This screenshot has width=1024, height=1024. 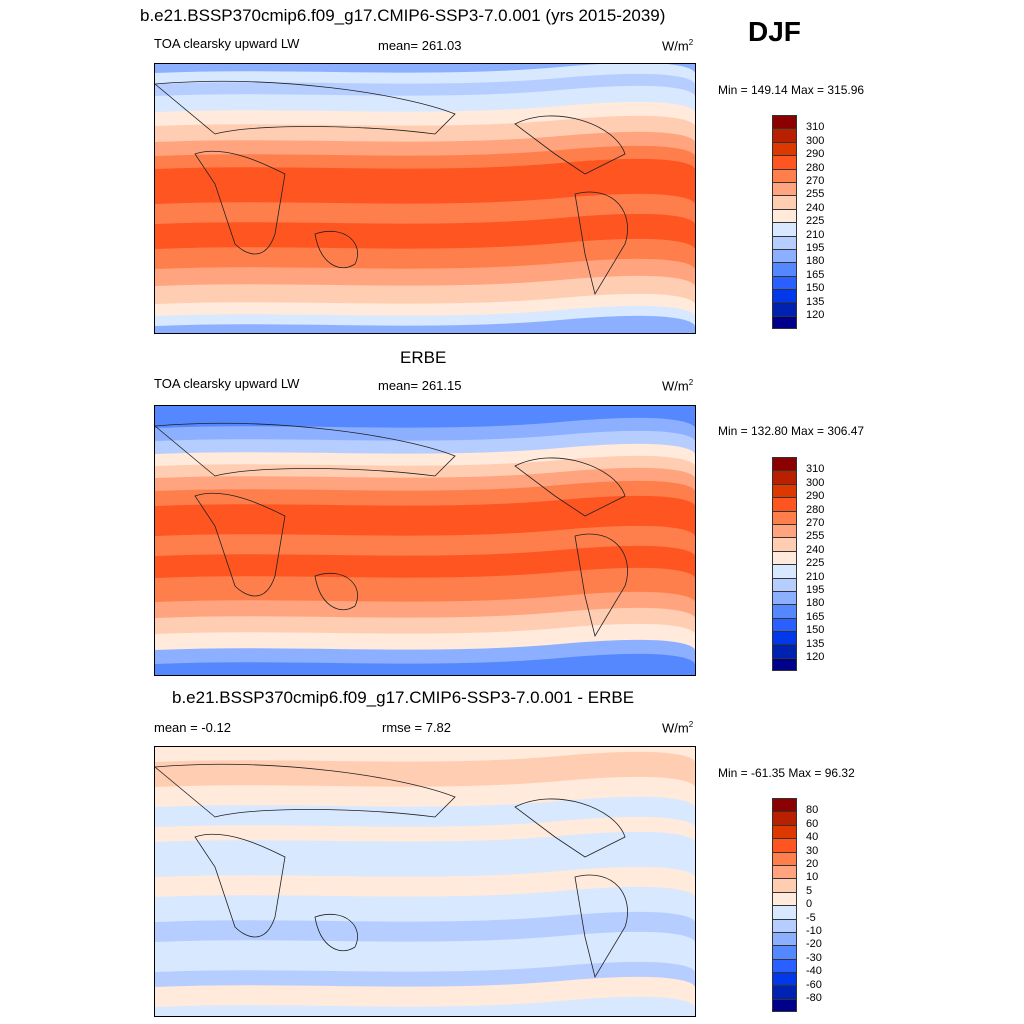 What do you see at coordinates (423, 357) in the screenshot?
I see `panel2-title: ERBE` at bounding box center [423, 357].